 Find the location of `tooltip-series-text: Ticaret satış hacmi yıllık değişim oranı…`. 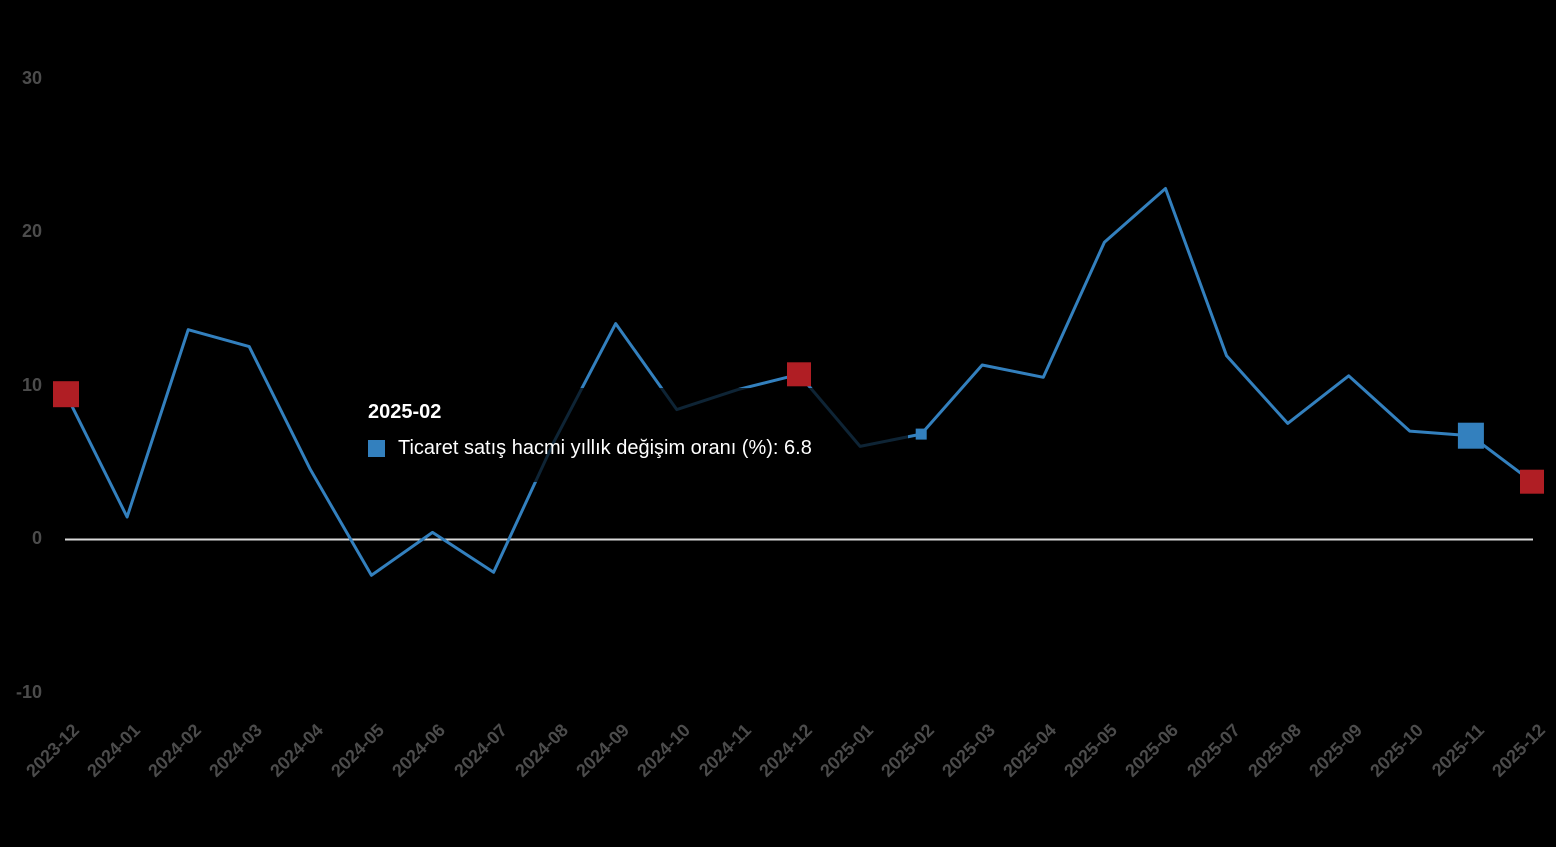

tooltip-series-text: Ticaret satış hacmi yıllık değişim oranı… is located at coordinates (605, 448).